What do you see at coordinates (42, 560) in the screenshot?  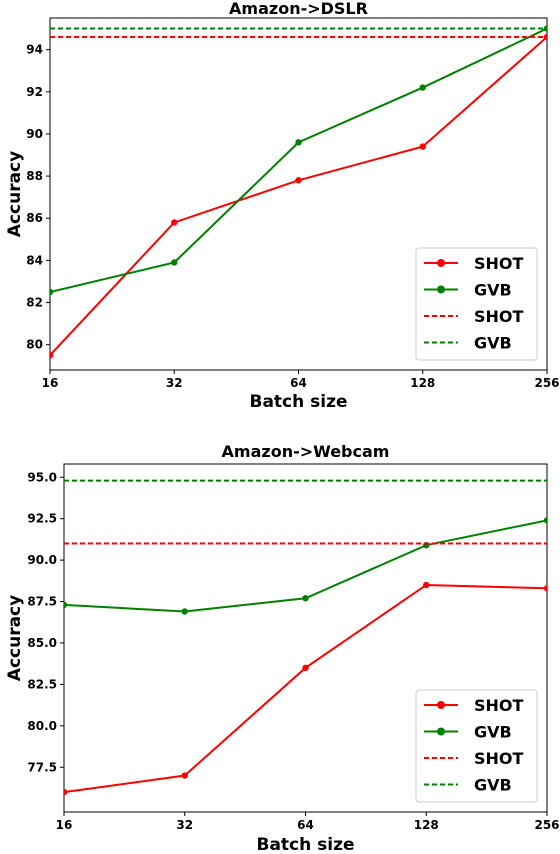 I see `y-tick-label: 90.0` at bounding box center [42, 560].